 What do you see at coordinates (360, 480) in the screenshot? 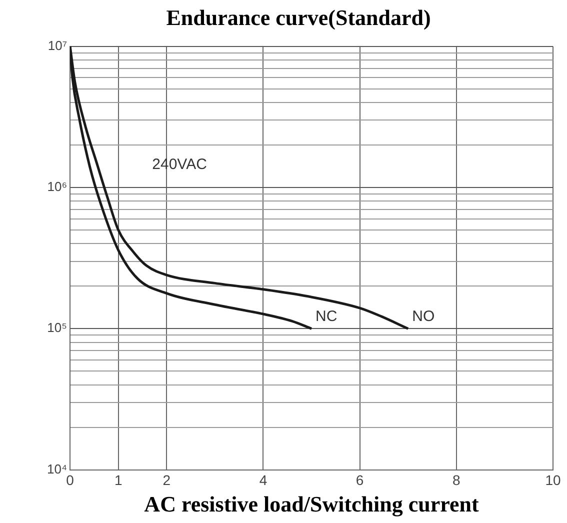
I see `x-tick-label: 6` at bounding box center [360, 480].